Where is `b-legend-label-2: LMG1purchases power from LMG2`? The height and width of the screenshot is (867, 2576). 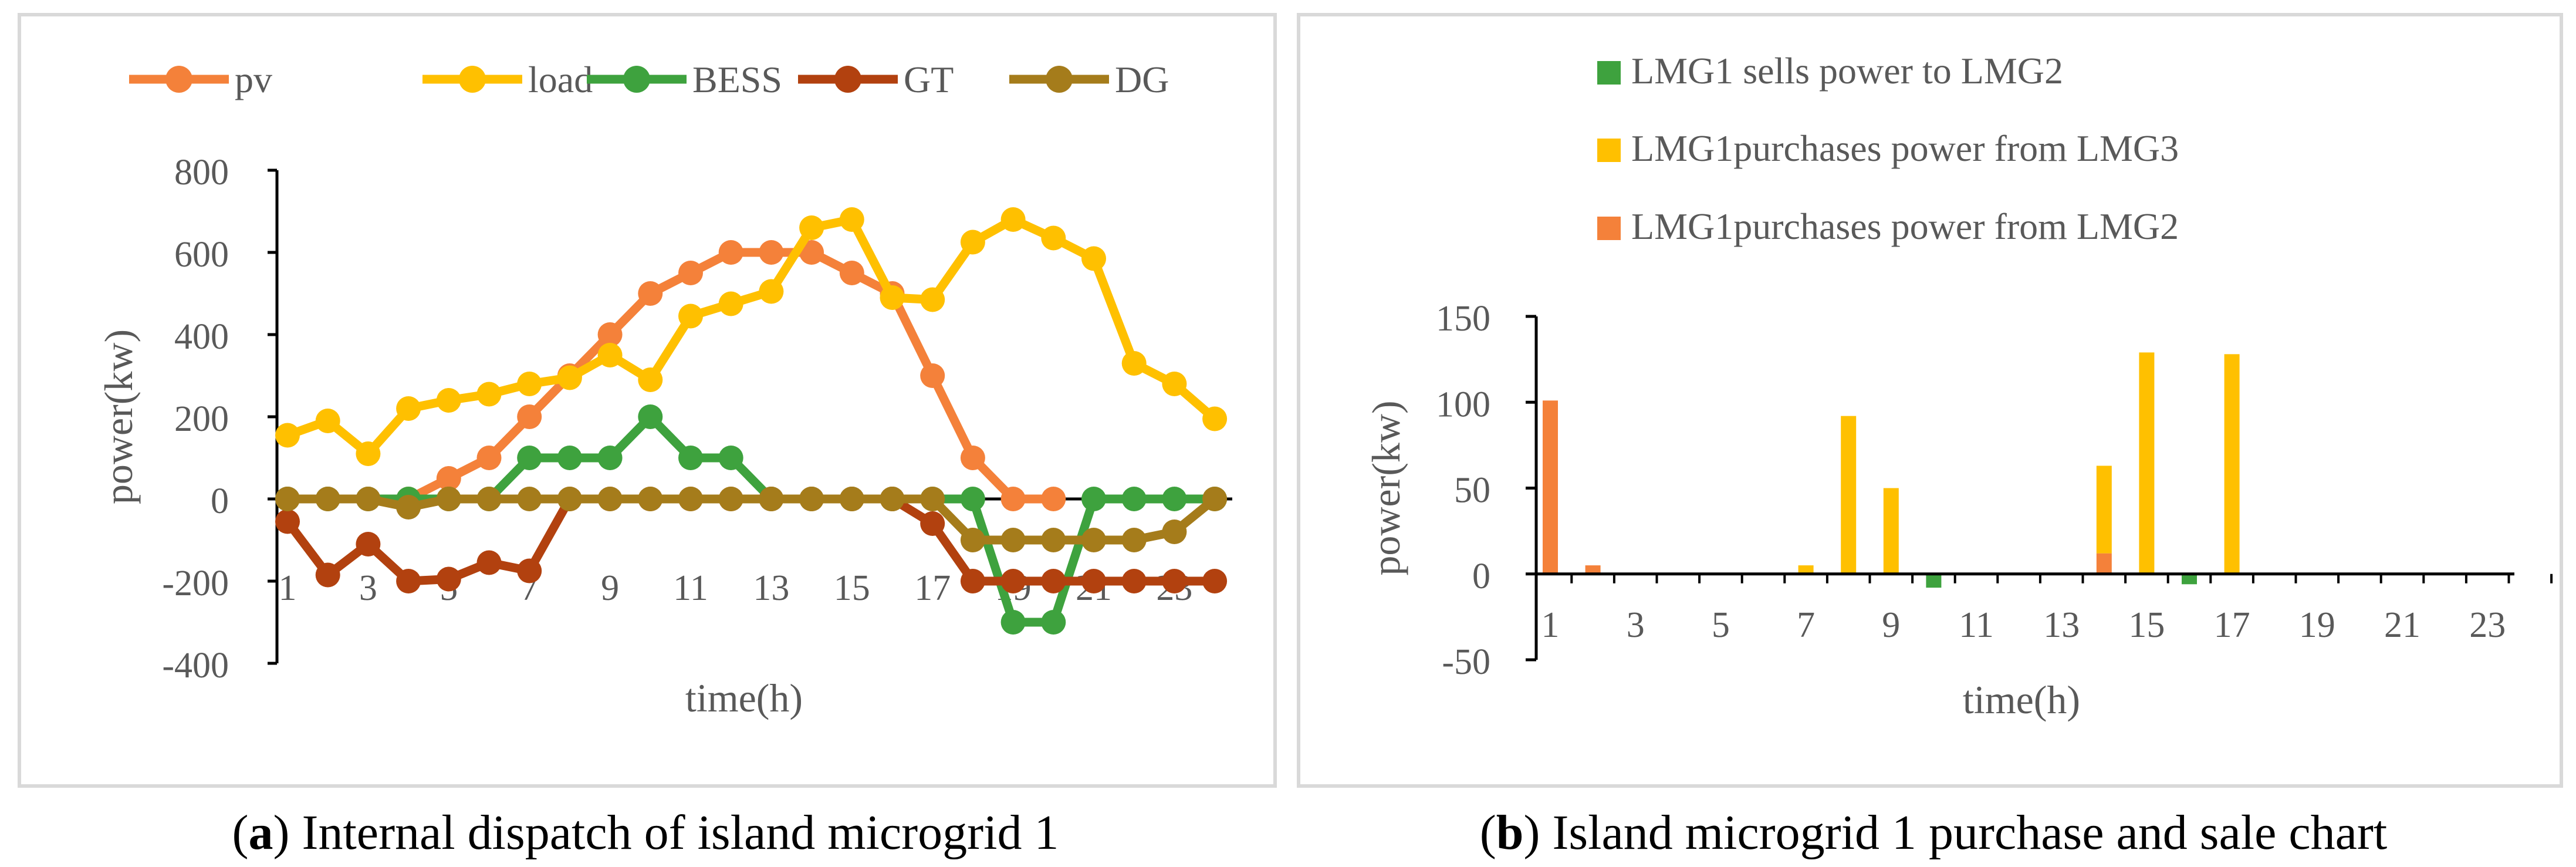 b-legend-label-2: LMG1purchases power from LMG2 is located at coordinates (1905, 226).